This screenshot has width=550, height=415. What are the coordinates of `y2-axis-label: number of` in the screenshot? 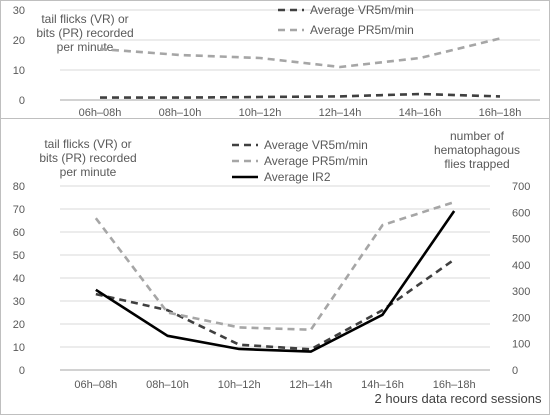 It's located at (477, 136).